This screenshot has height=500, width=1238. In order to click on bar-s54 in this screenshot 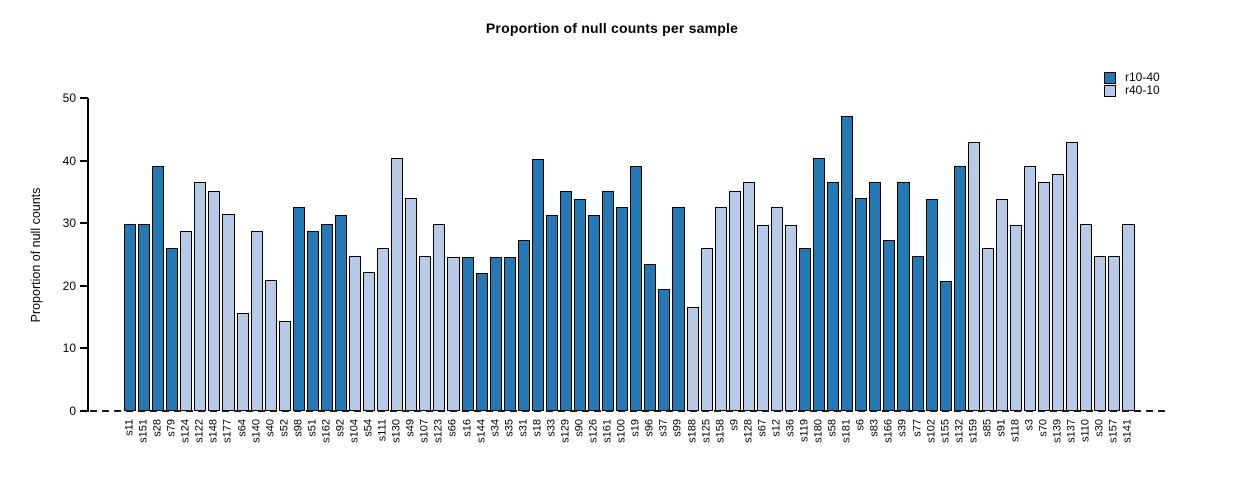, I will do `click(369, 341)`.